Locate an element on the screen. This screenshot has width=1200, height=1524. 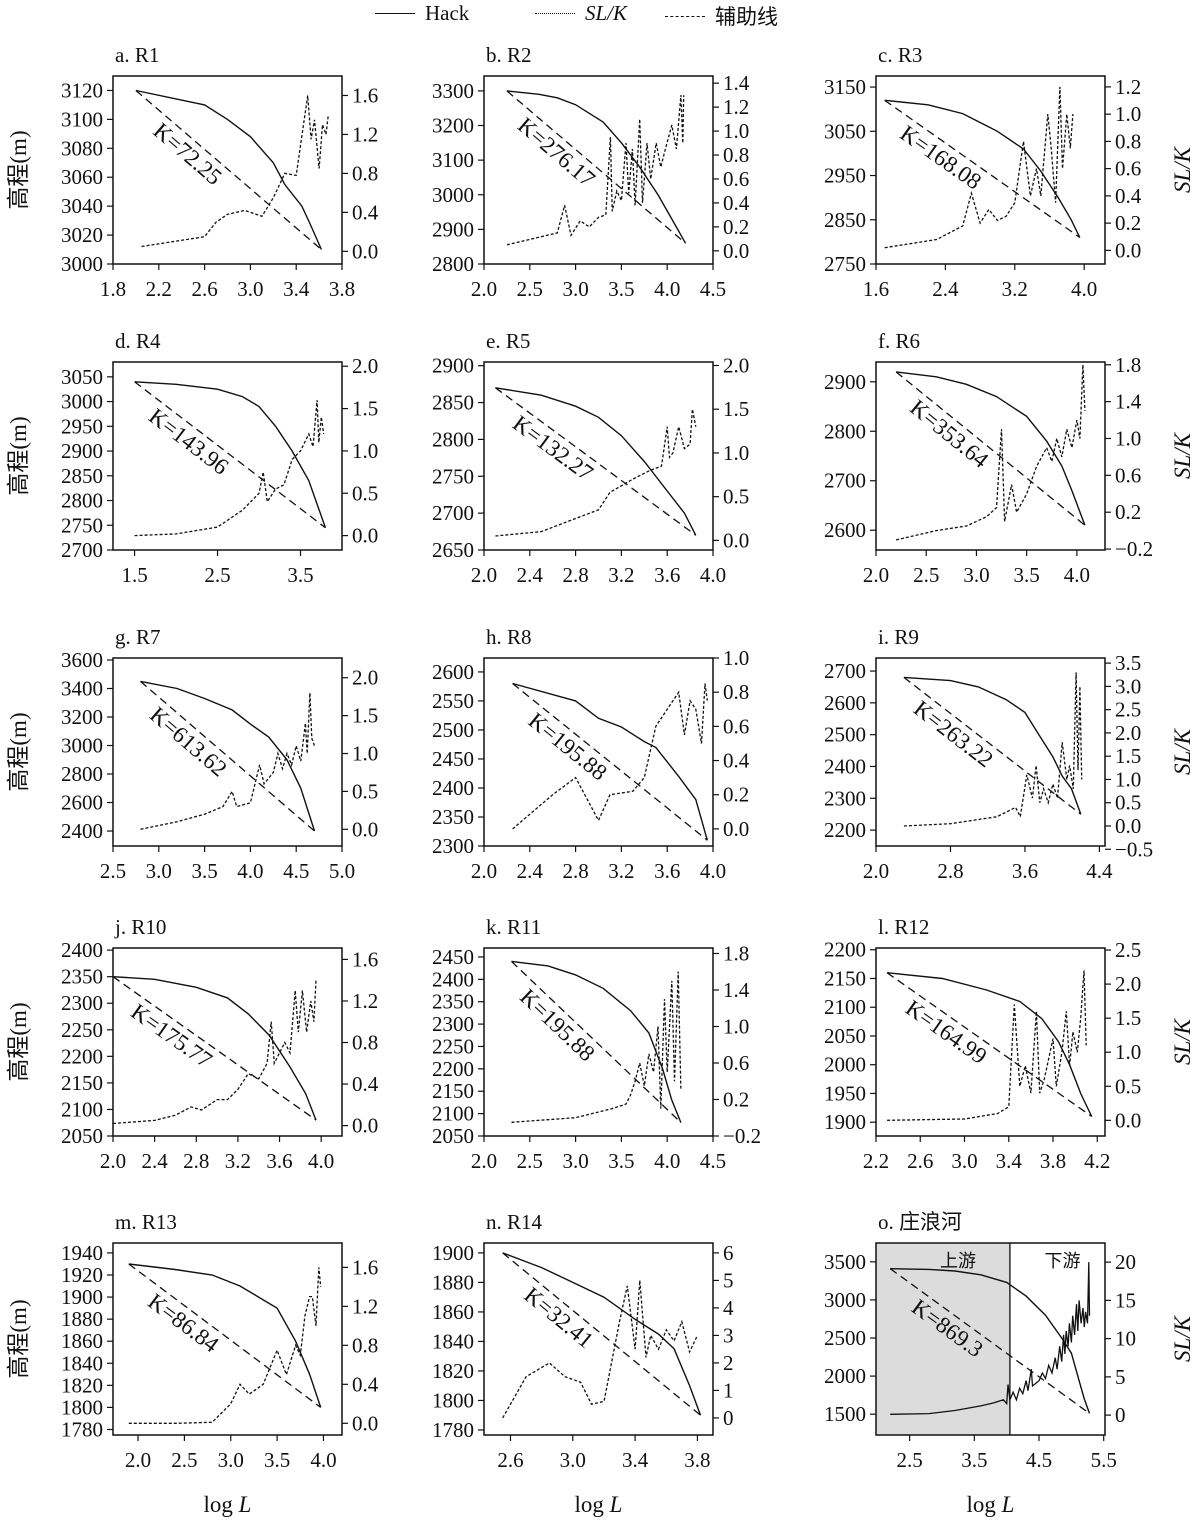
y2-tick-label: 0.4 is located at coordinates (736, 761).